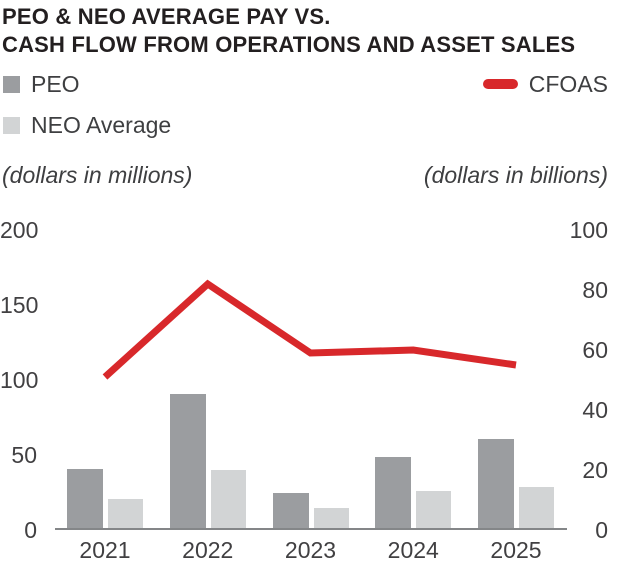 This screenshot has width=620, height=566. I want to click on x-axis-line, so click(311, 529).